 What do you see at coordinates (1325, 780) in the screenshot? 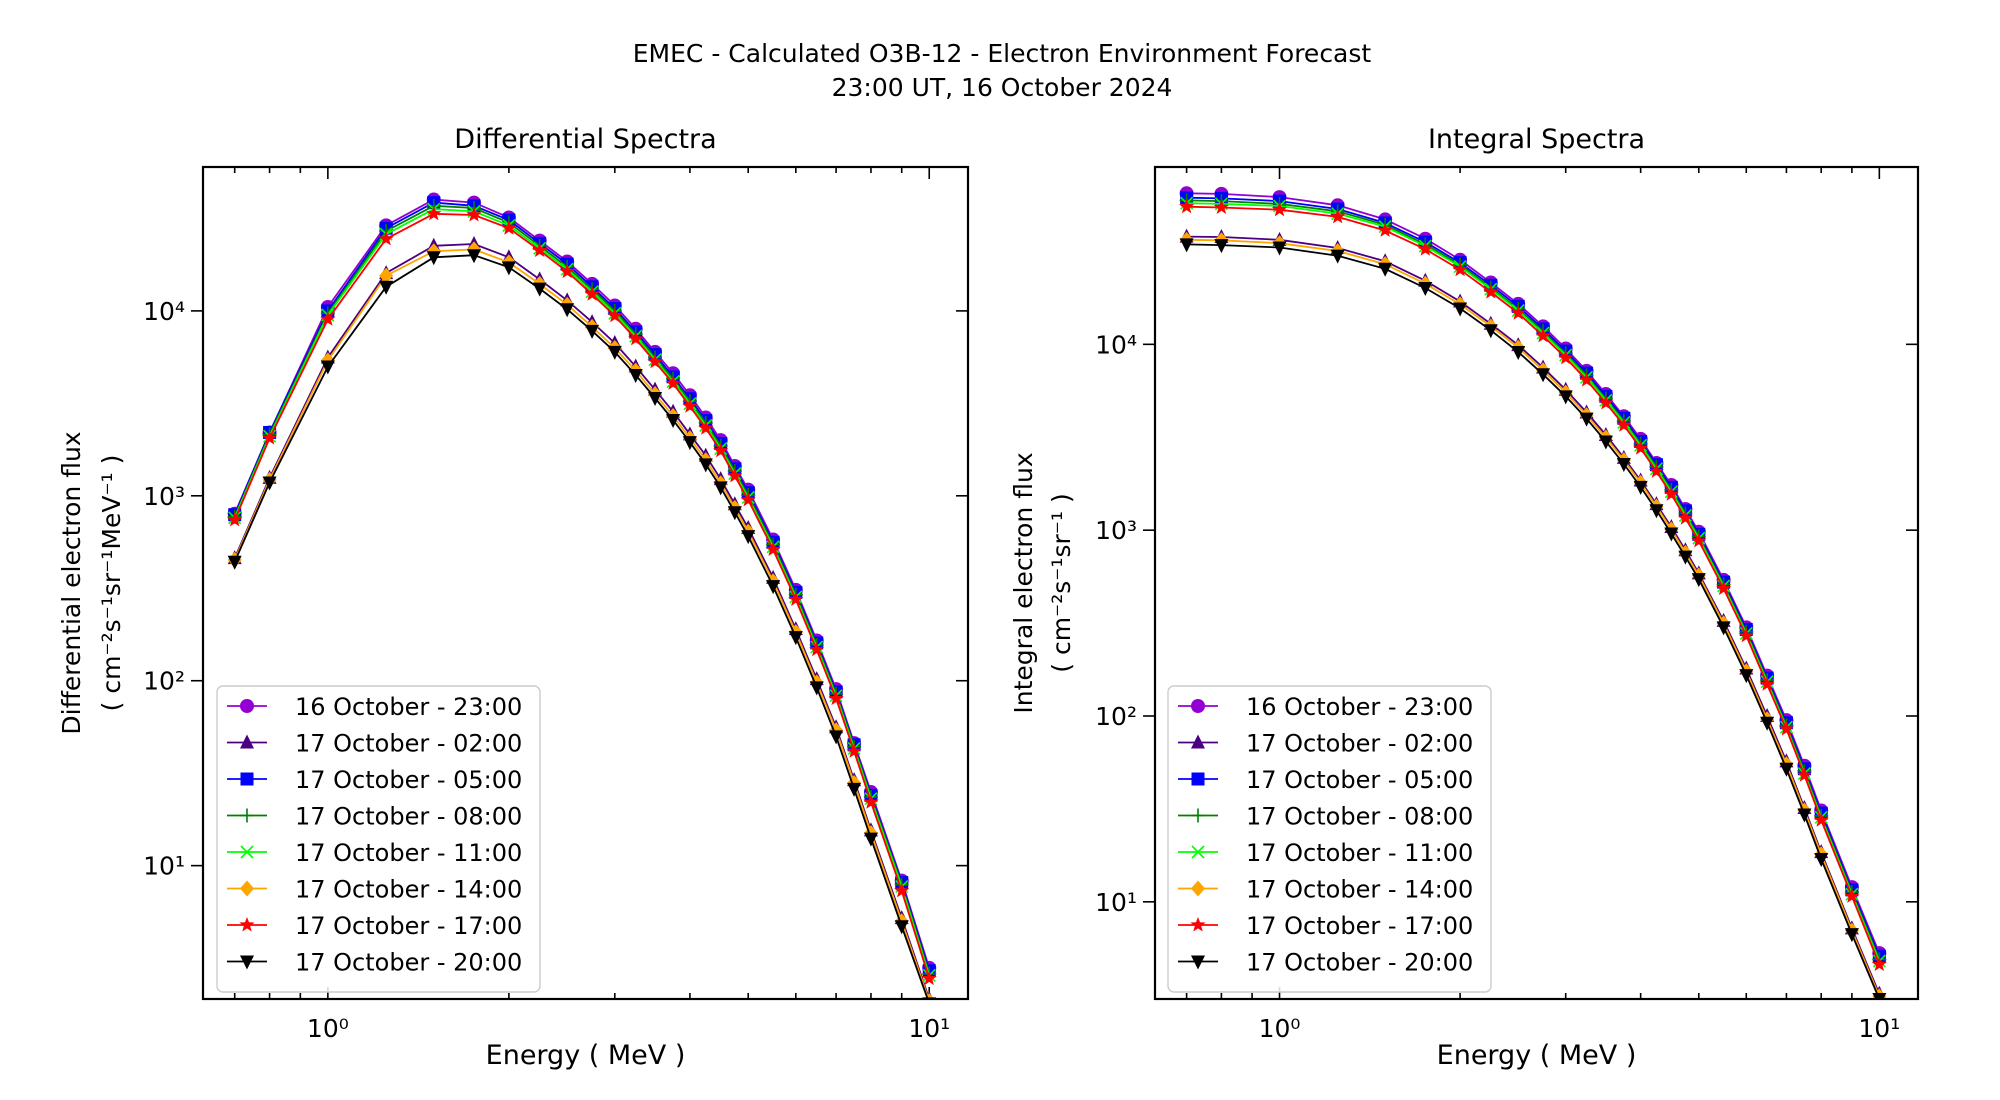
I see `legend-item: 17 October - 05:00` at bounding box center [1325, 780].